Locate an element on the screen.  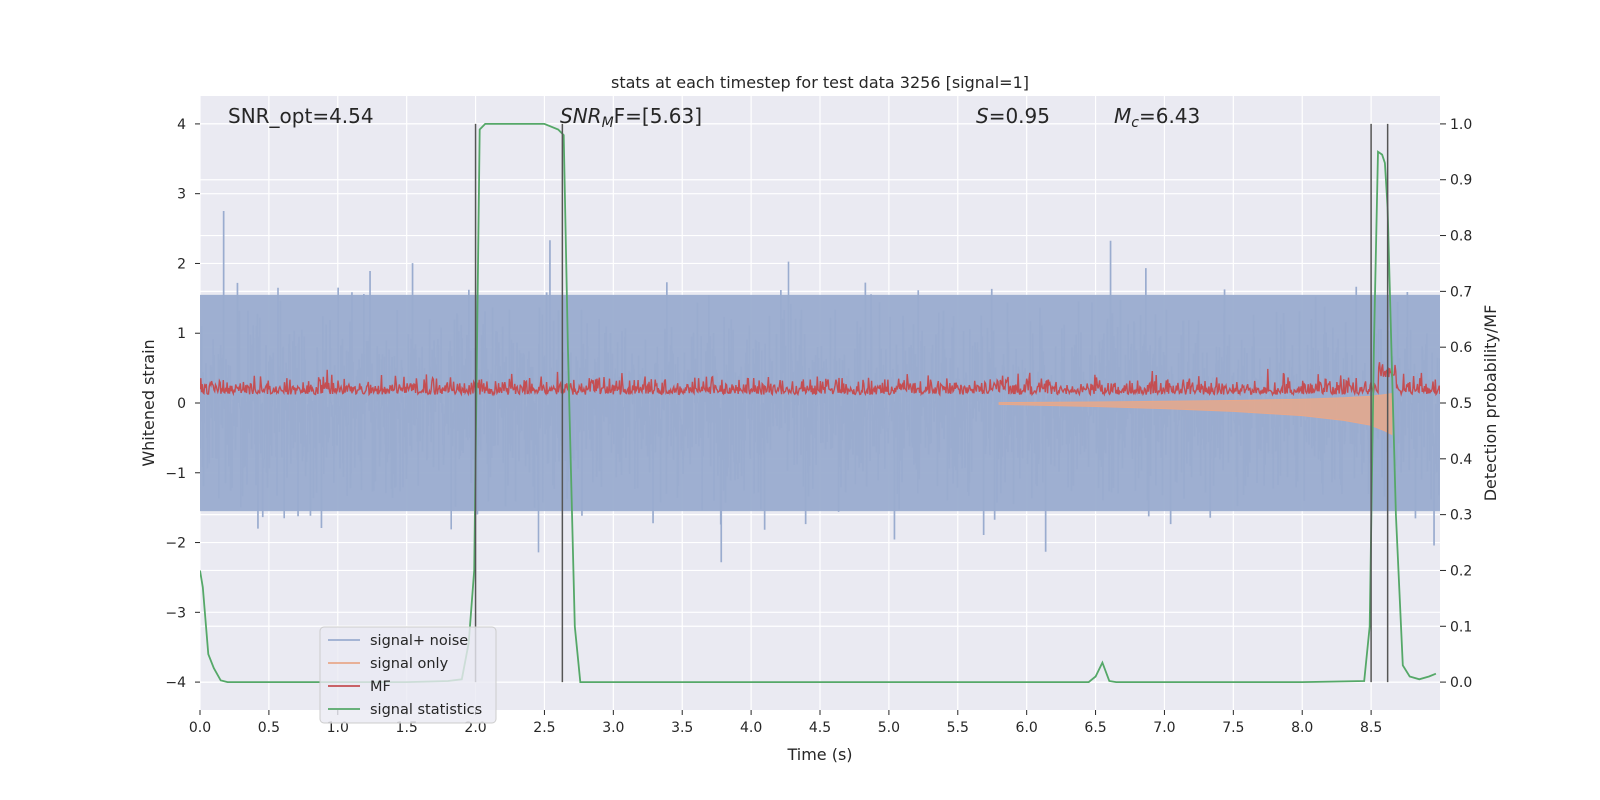
annotation-snr-mf: SNRMF=[5.63] is located at coordinates (631, 117).